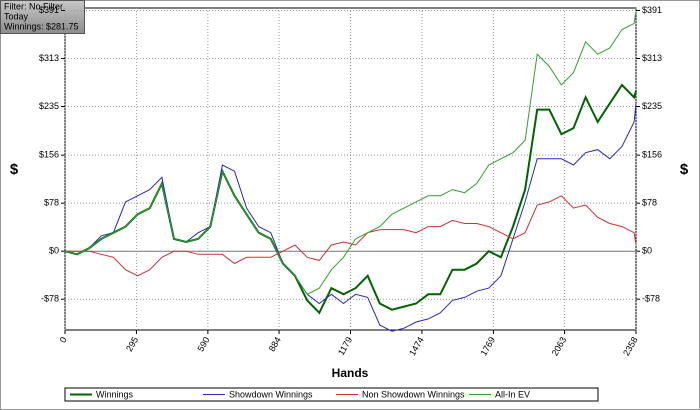  Describe the element at coordinates (647, 251) in the screenshot. I see `y2-tick-label: $0` at that location.